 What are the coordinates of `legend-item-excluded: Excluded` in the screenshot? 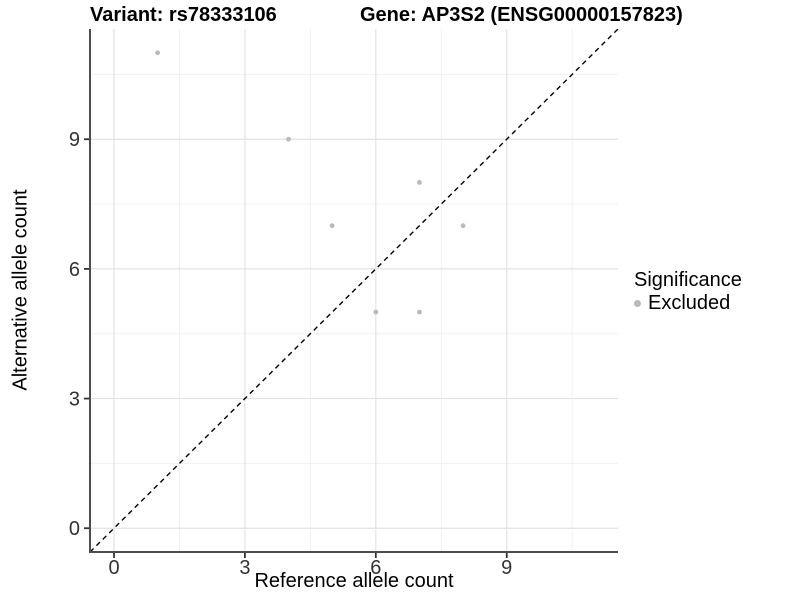 It's located at (688, 303).